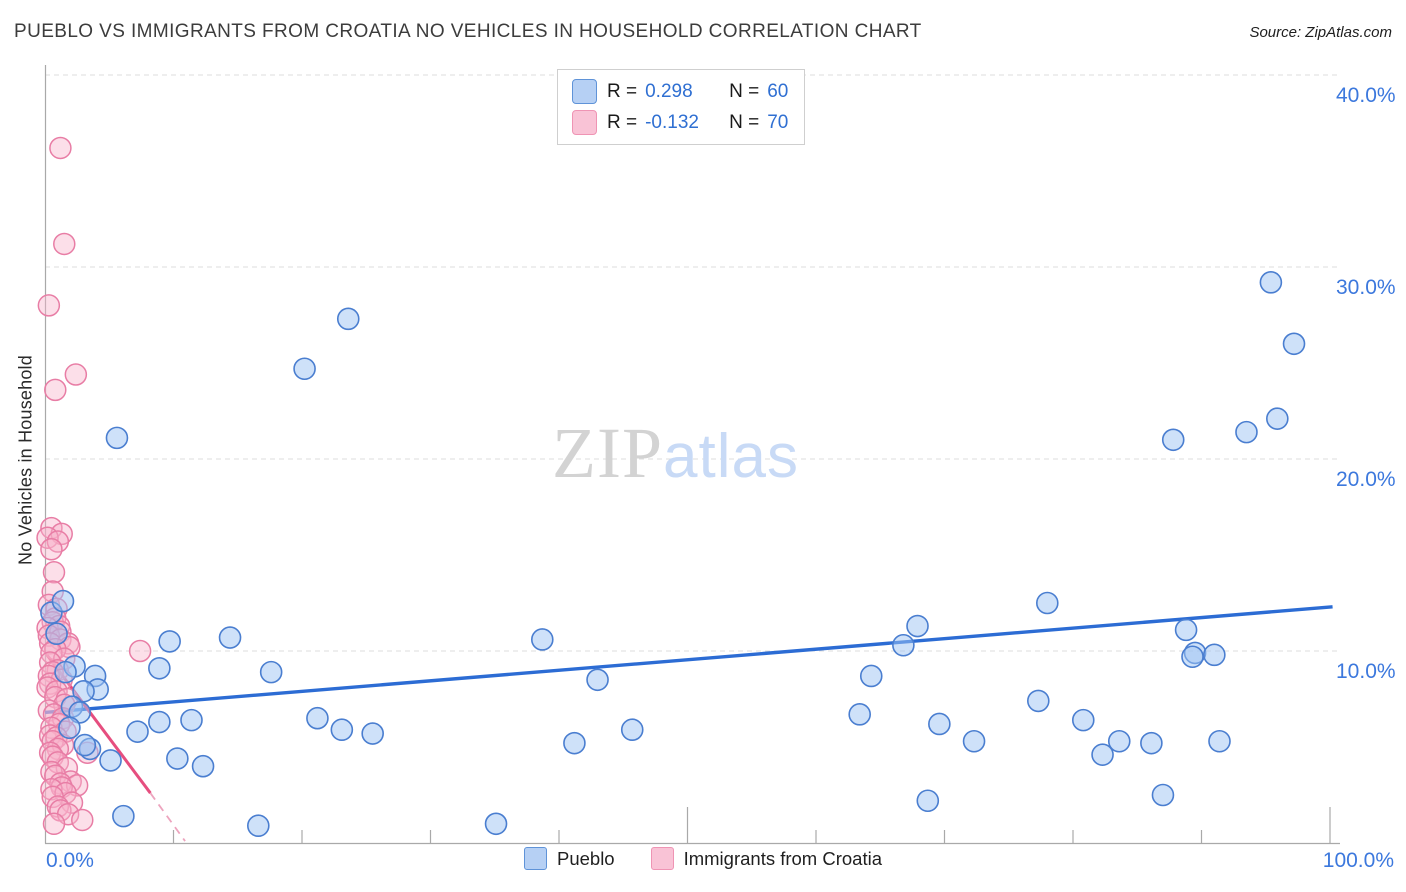 This screenshot has height=892, width=1406. Describe the element at coordinates (1366, 287) in the screenshot. I see `y-axis-tick-label: 30.0%` at that location.